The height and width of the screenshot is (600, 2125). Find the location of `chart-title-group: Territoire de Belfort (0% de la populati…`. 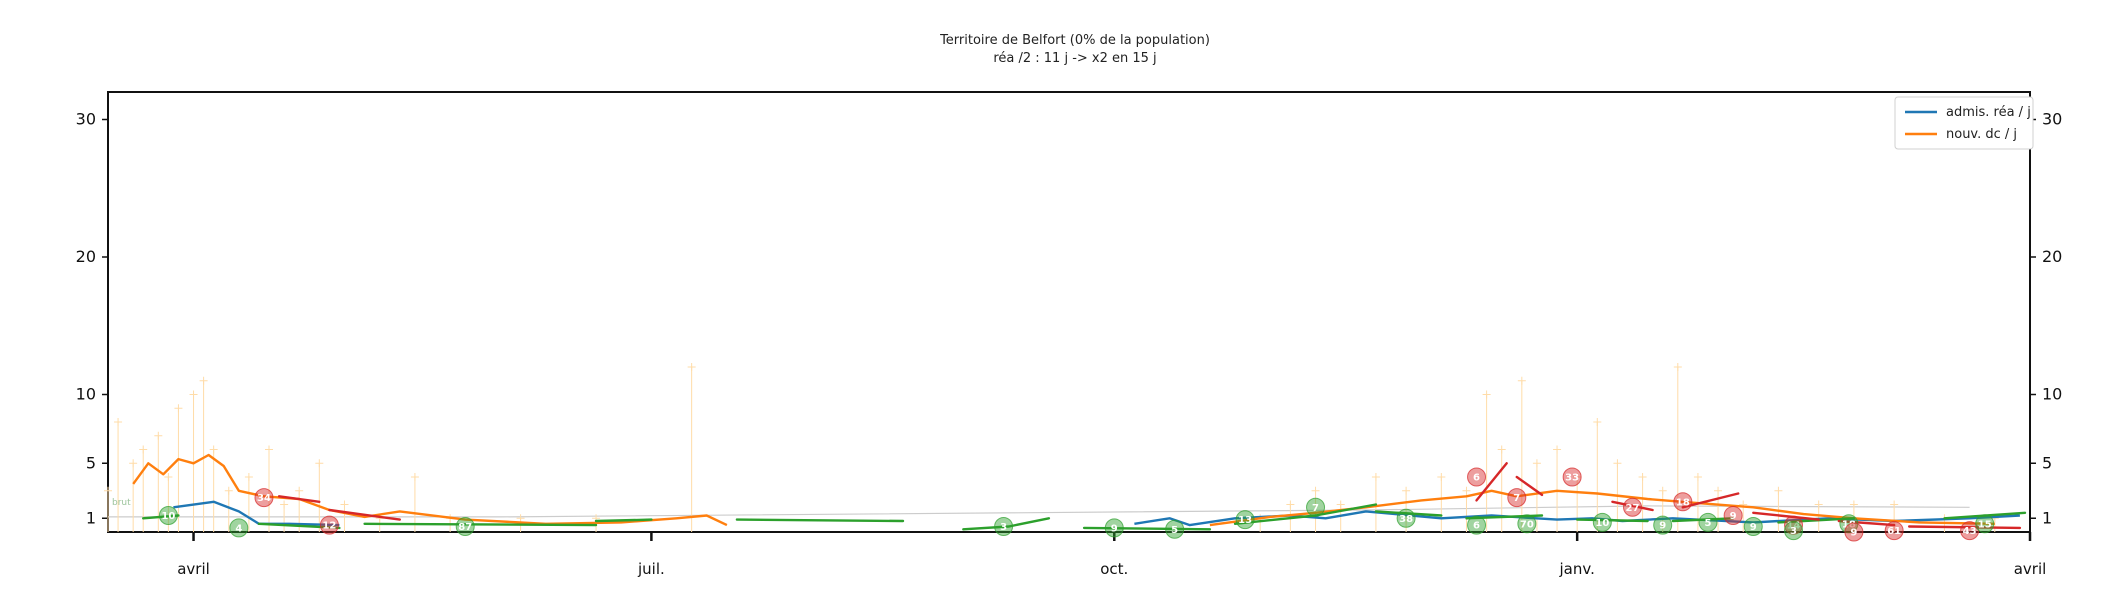

chart-title-group: Territoire de Belfort (0% de la populati… is located at coordinates (1074, 49).